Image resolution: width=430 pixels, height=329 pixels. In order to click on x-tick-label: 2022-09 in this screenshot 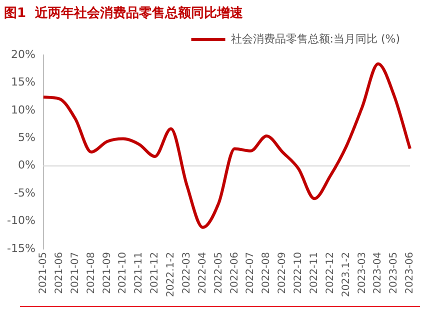, I will do `click(282, 273)`.